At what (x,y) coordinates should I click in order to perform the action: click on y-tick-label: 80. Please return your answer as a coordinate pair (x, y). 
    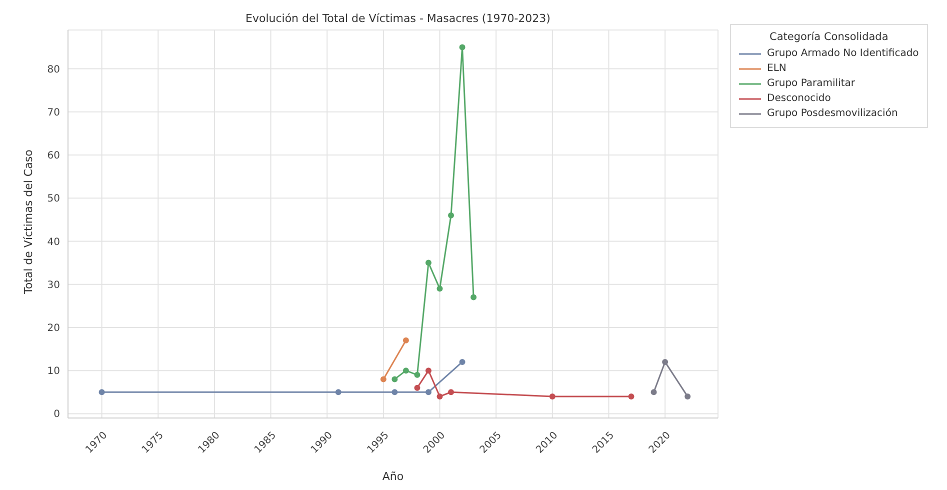
    Looking at the image, I should click on (53, 70).